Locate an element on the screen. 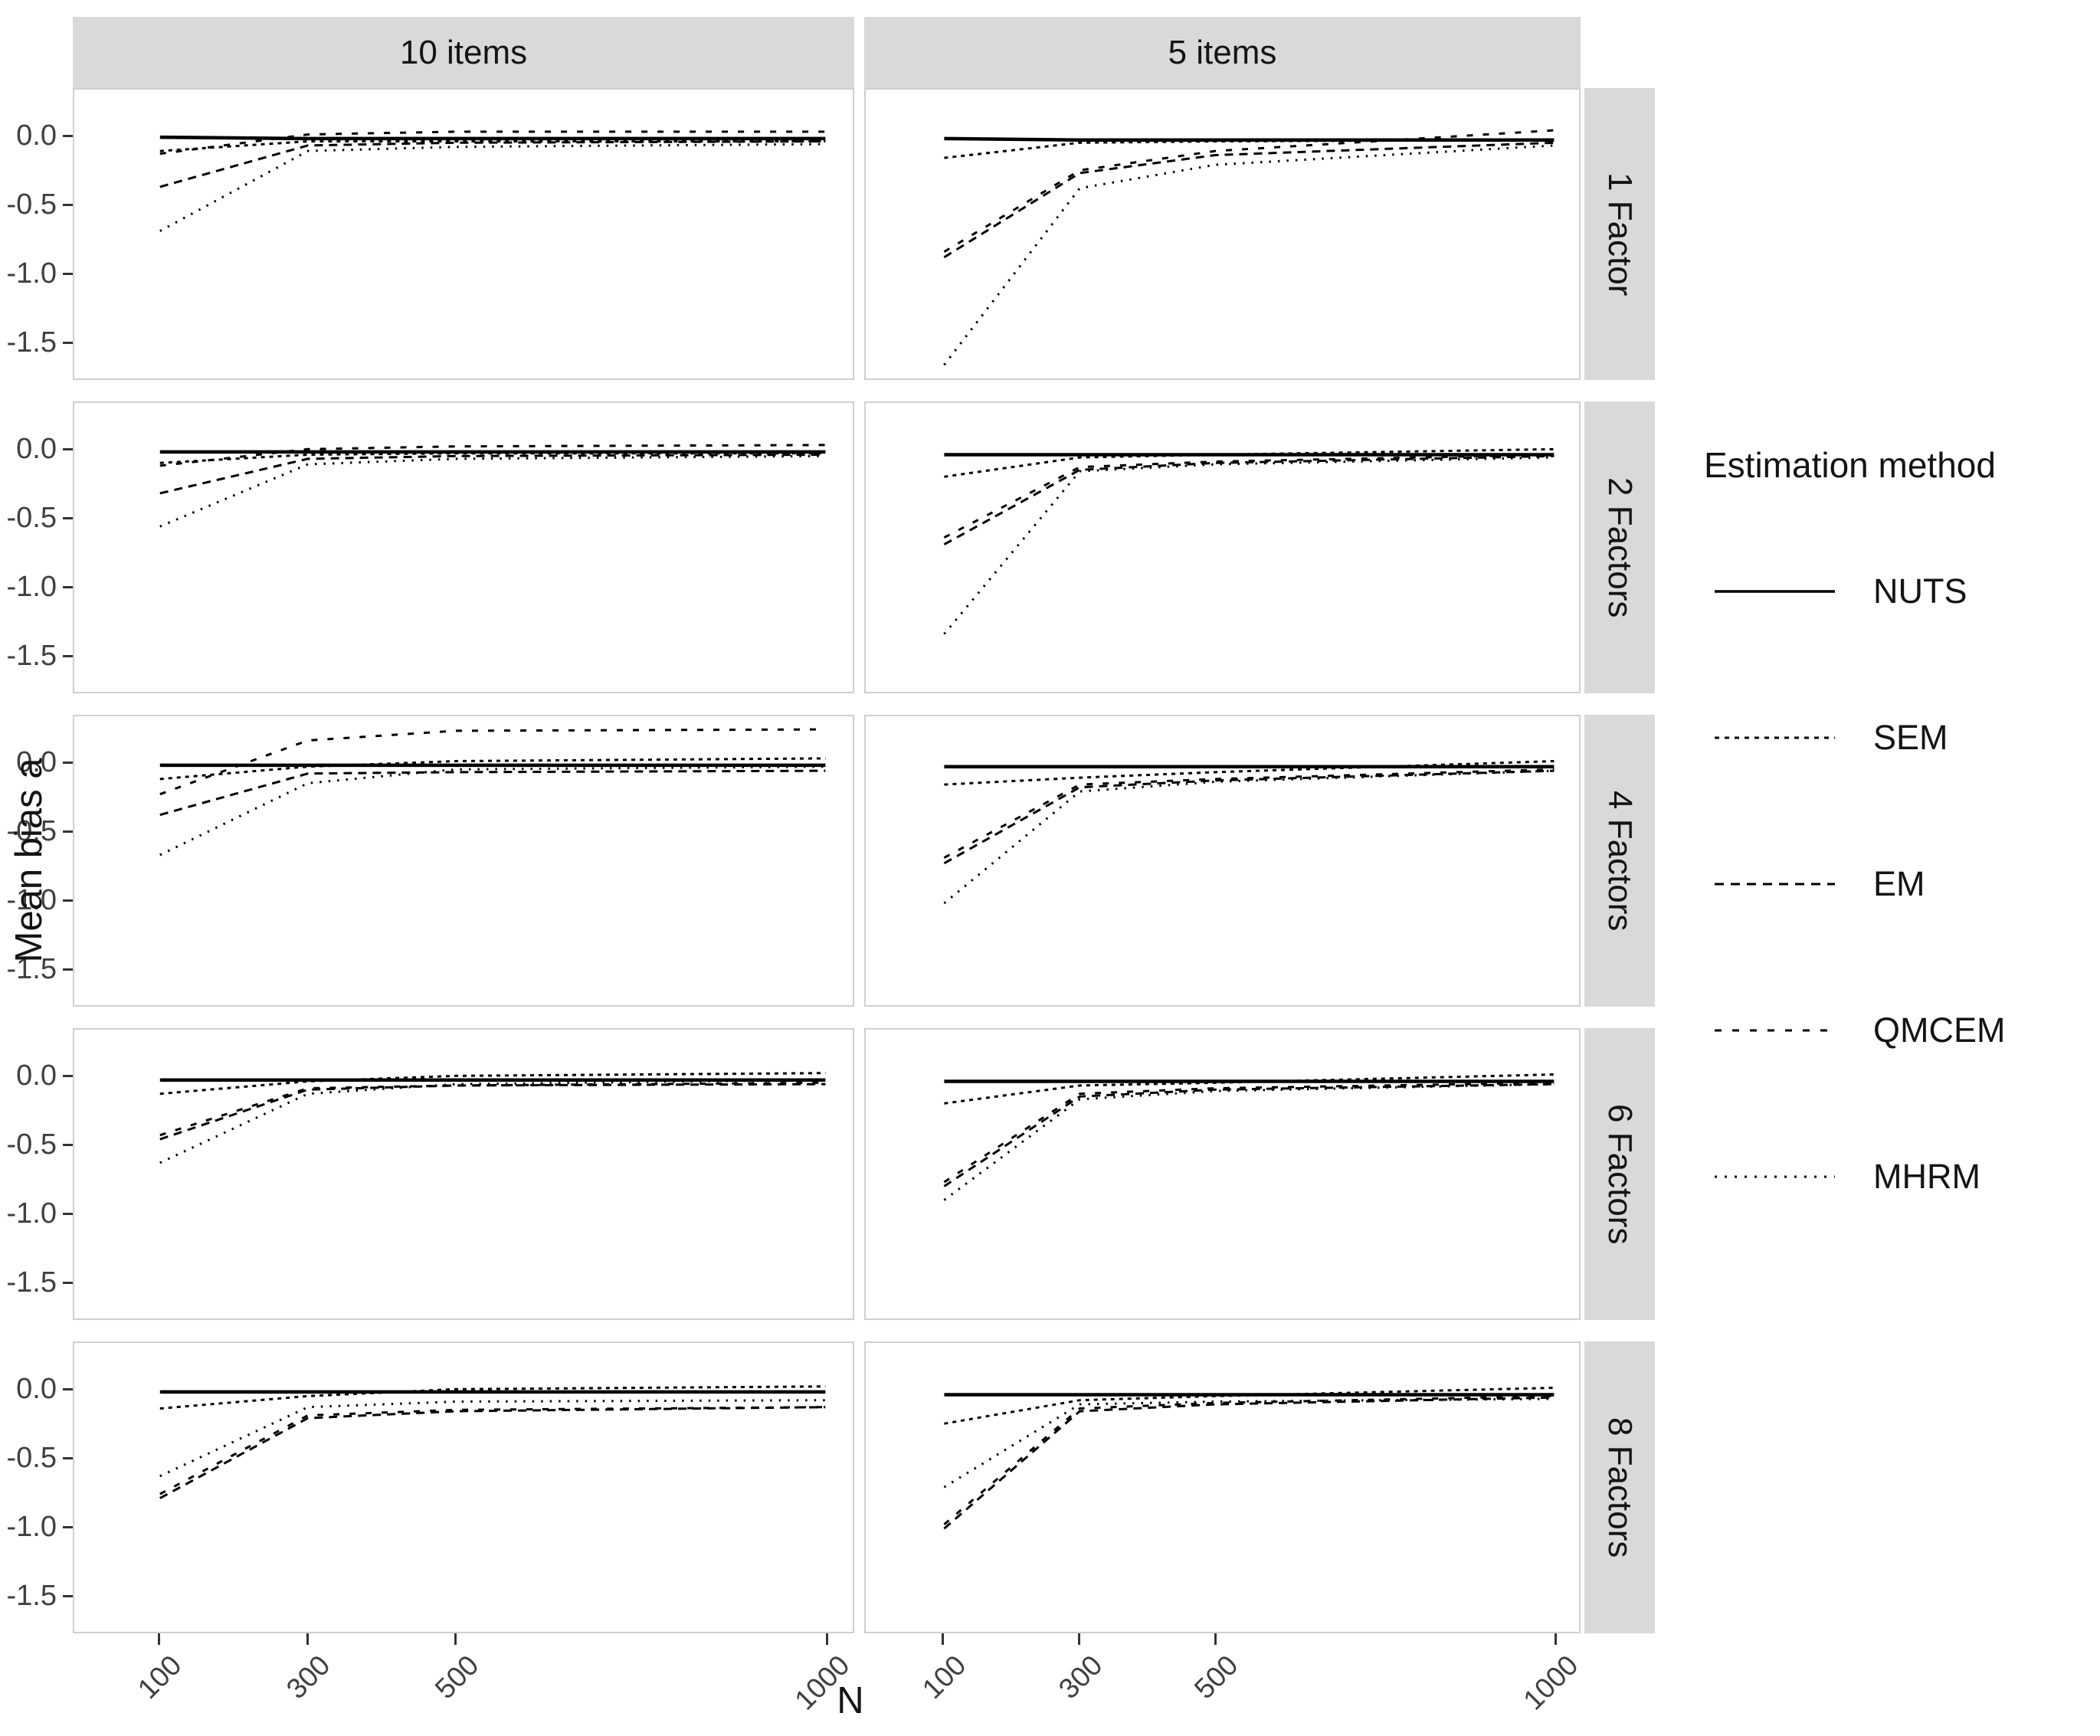 The width and height of the screenshot is (2100, 1736). x-axis-tick-label: 300 is located at coordinates (1080, 1677).